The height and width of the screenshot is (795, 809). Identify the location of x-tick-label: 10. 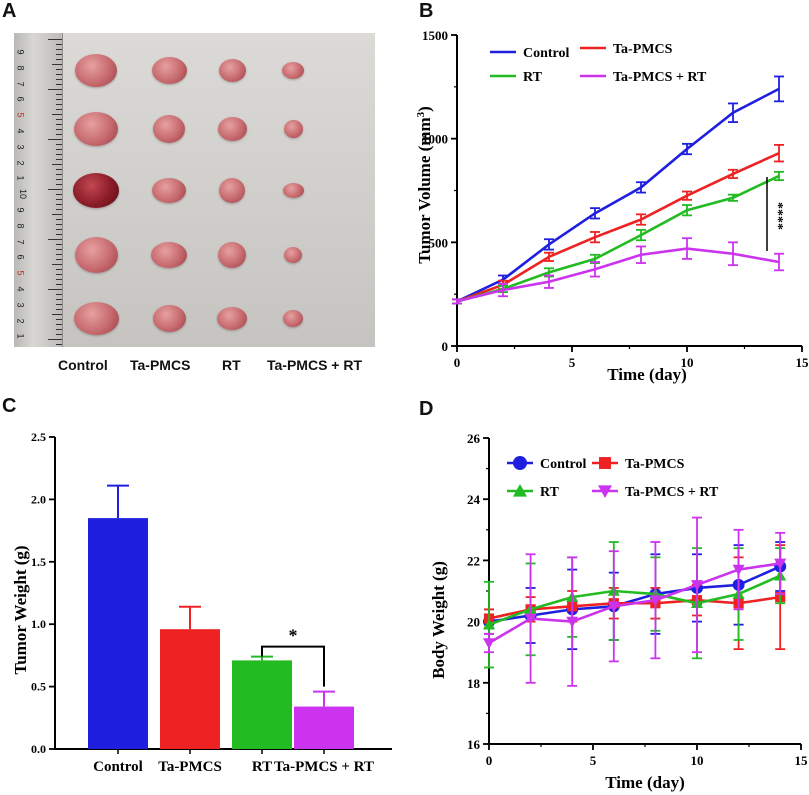
(687, 362).